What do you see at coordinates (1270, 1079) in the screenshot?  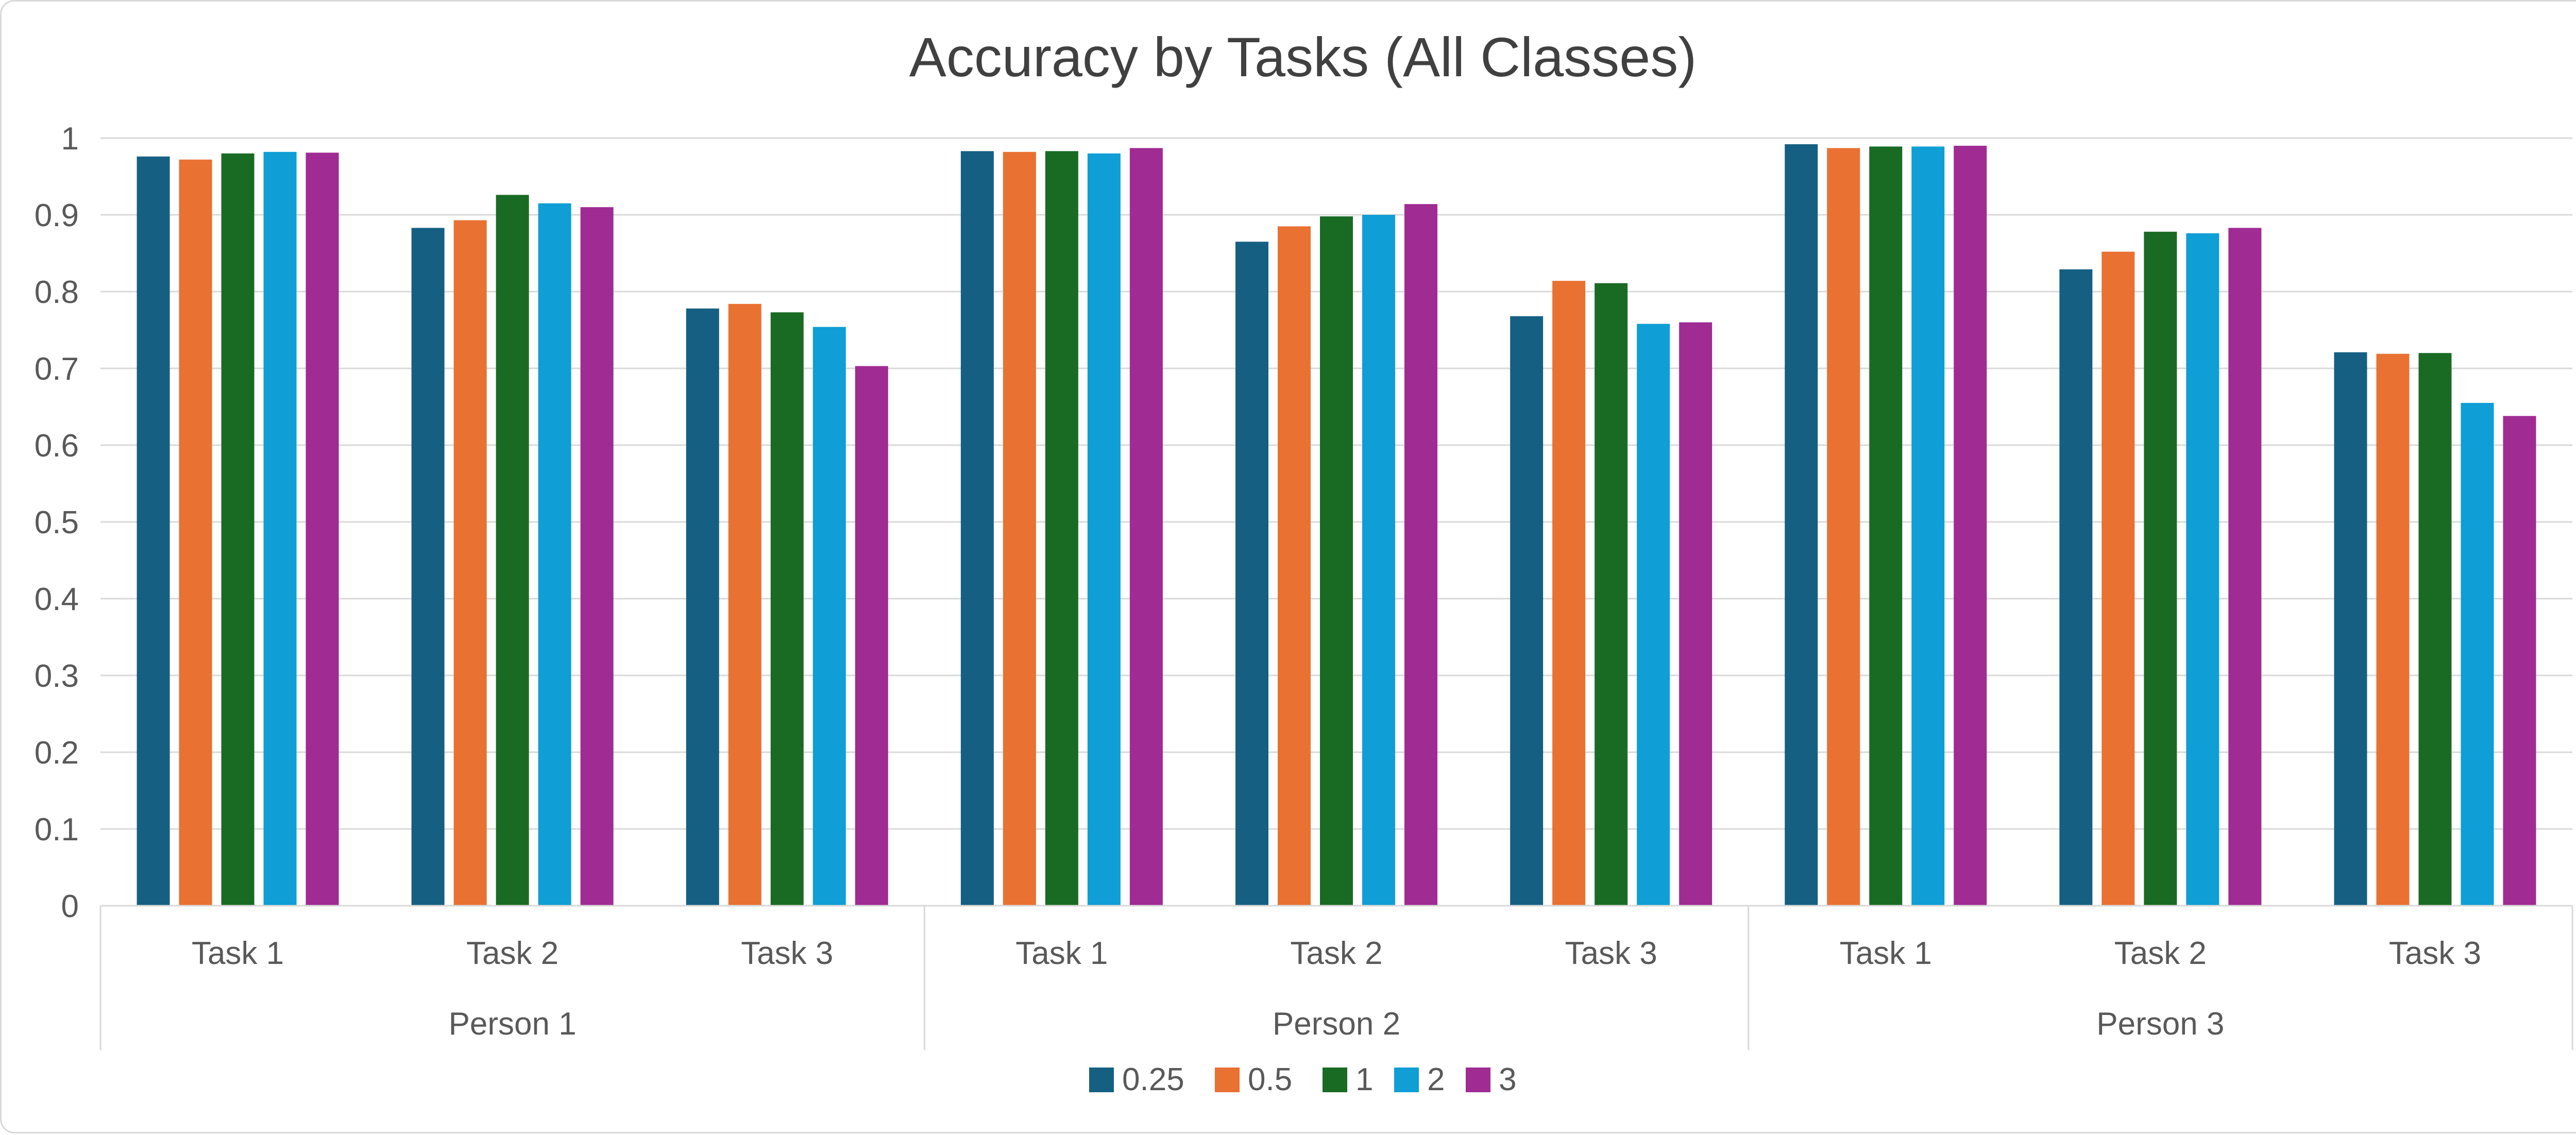 I see `legend-label: 0.5` at bounding box center [1270, 1079].